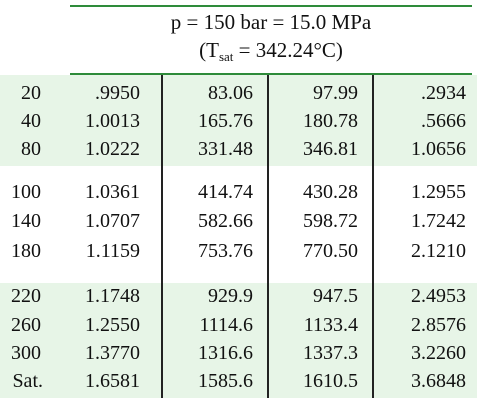  Describe the element at coordinates (438, 325) in the screenshot. I see `entropy-cell: 2.8576` at that location.